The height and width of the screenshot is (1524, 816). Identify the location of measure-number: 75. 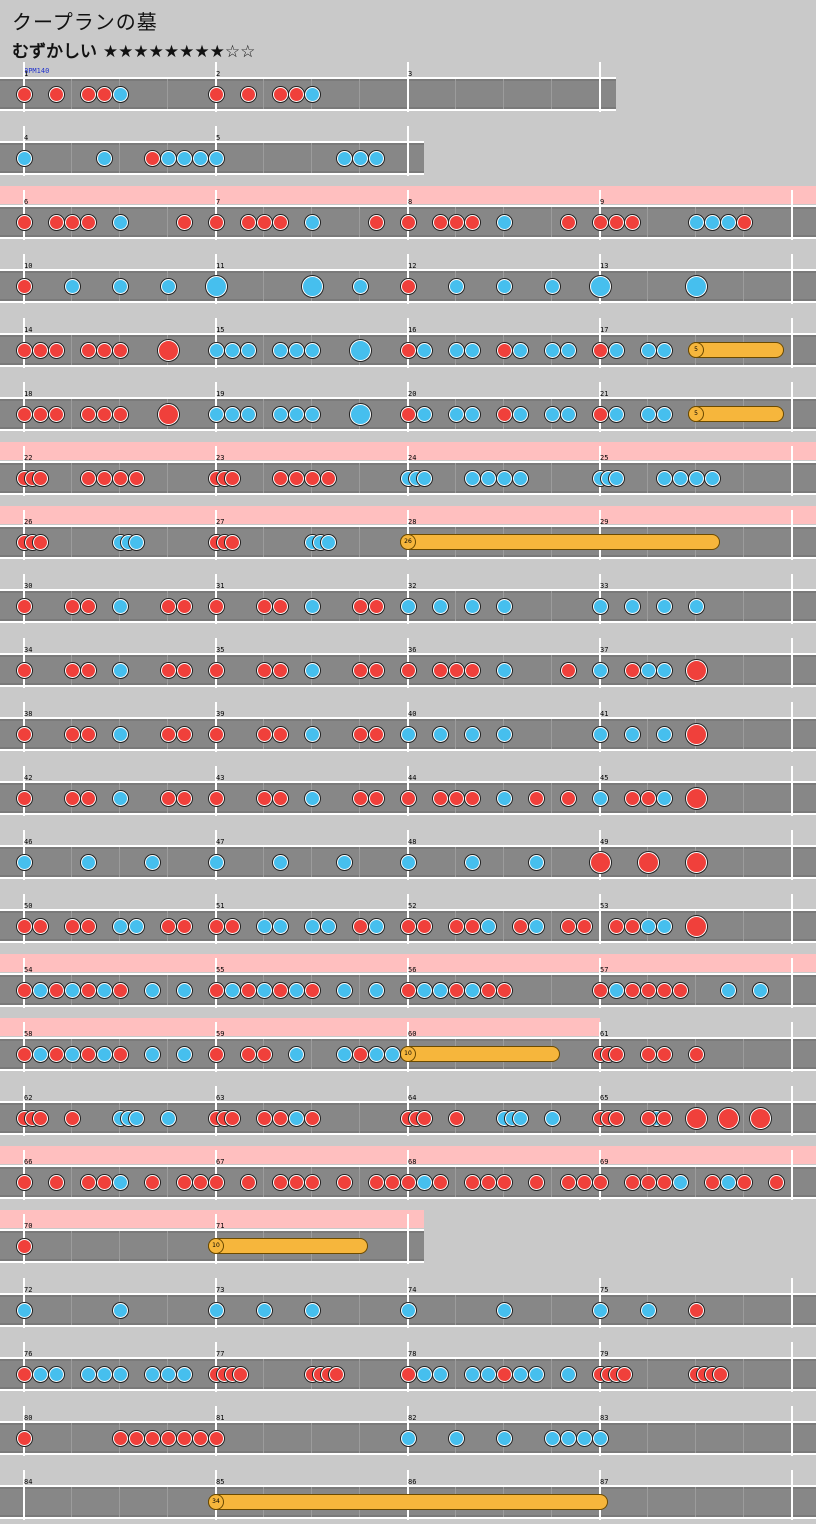
(604, 1290).